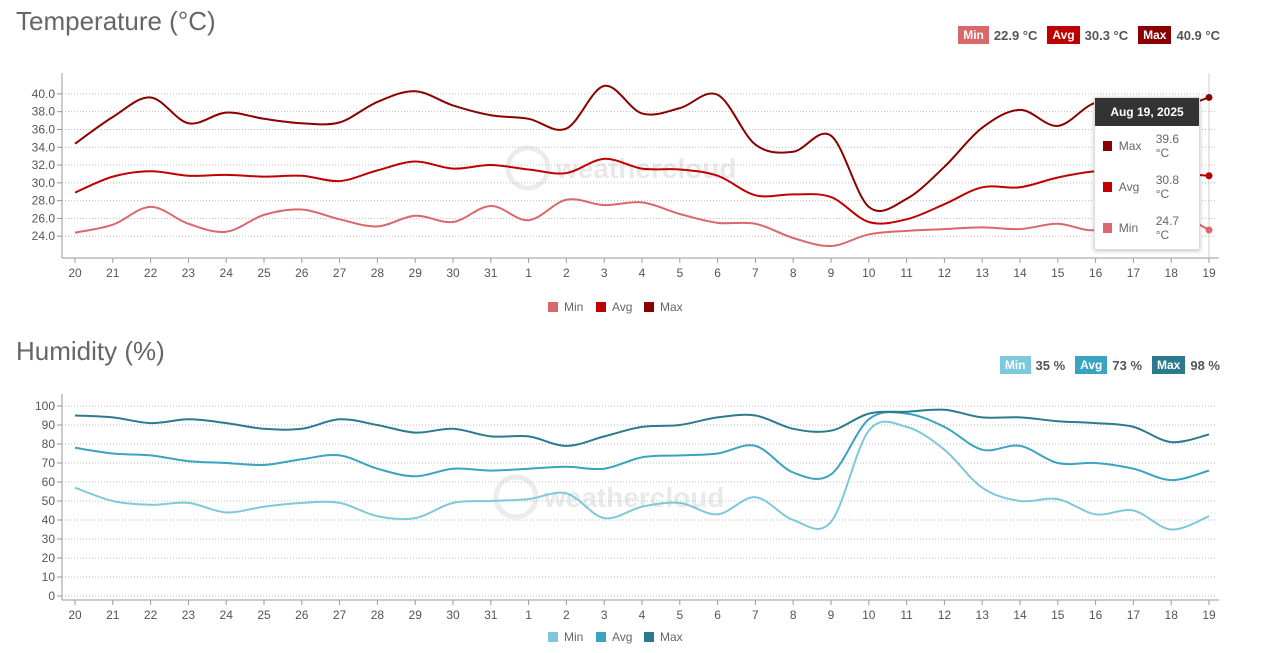 This screenshot has width=1276, height=653. I want to click on temperature-title: Temperature (°C), so click(116, 21).